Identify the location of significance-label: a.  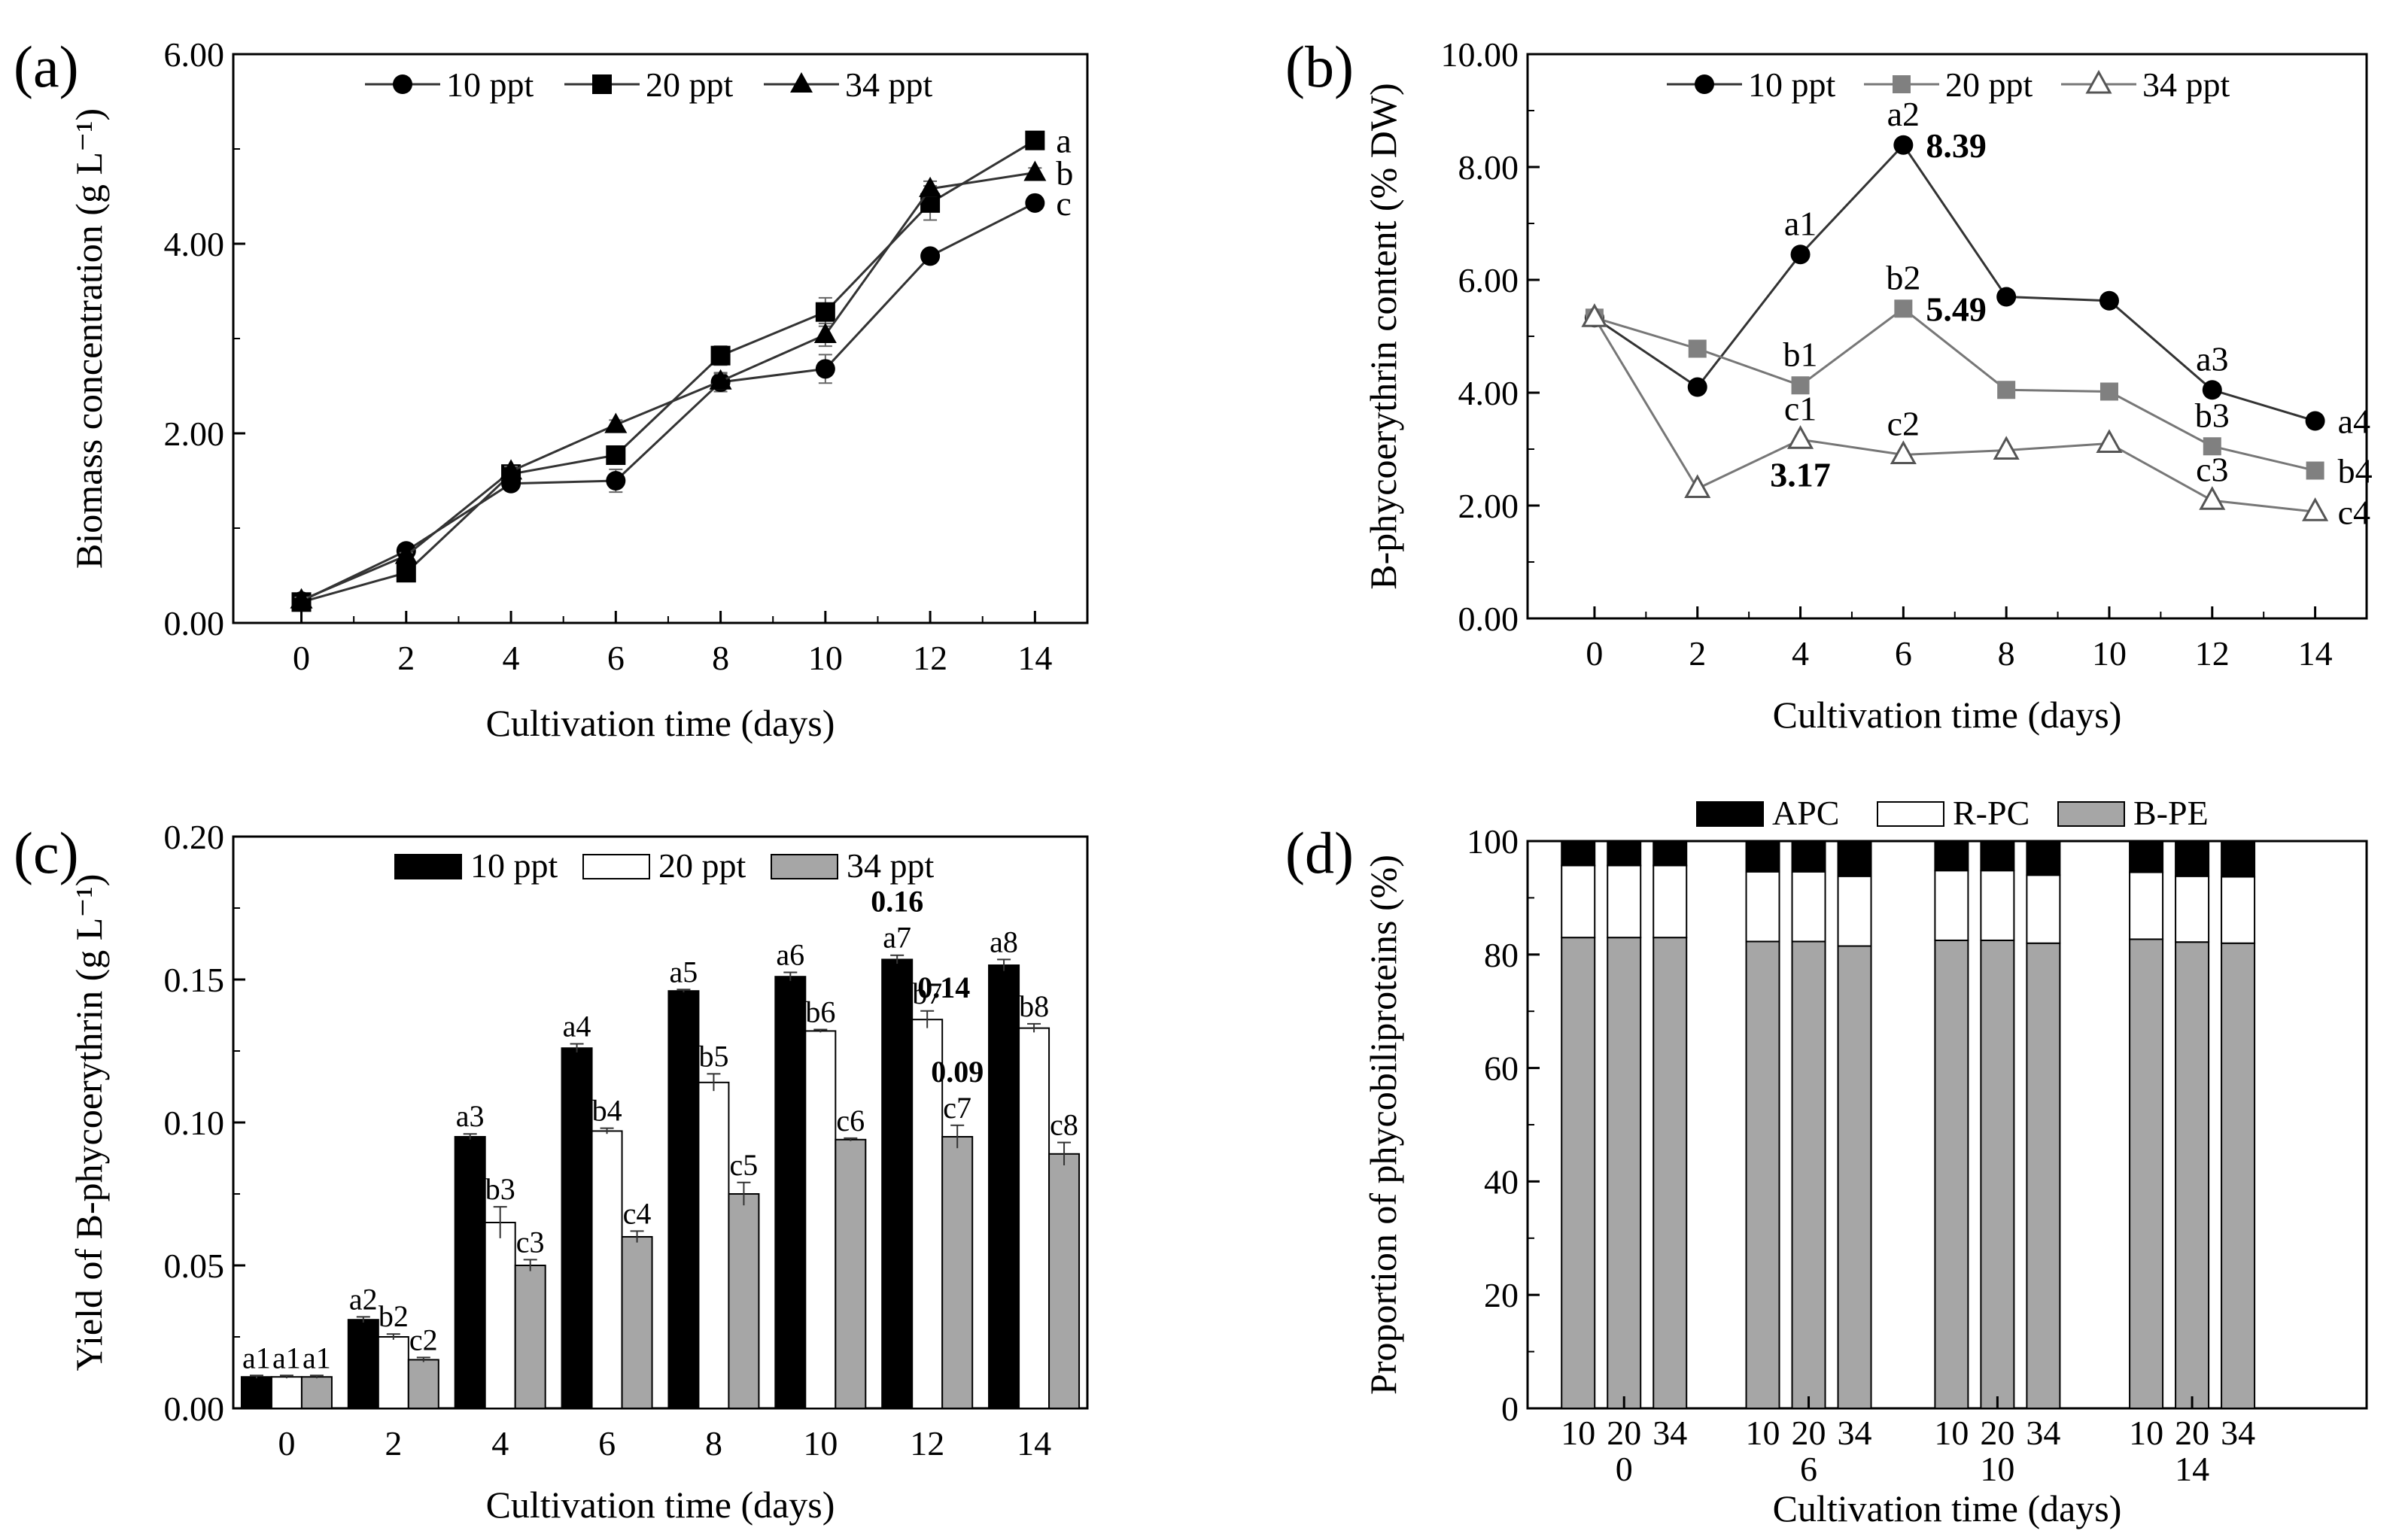
(1063, 141).